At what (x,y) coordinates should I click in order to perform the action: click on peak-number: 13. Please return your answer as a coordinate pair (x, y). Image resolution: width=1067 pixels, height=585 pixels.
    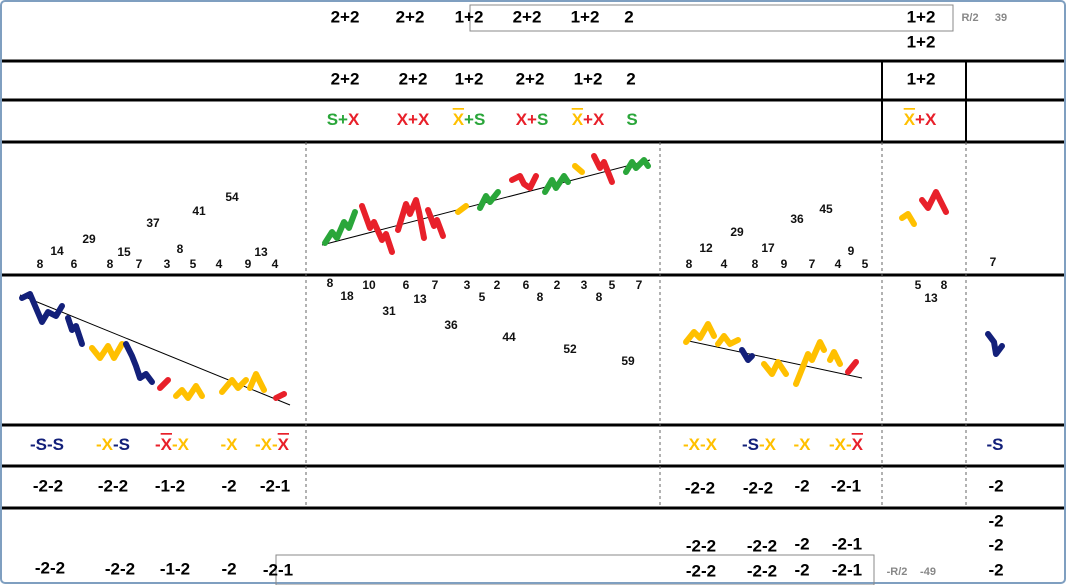
    Looking at the image, I should click on (261, 252).